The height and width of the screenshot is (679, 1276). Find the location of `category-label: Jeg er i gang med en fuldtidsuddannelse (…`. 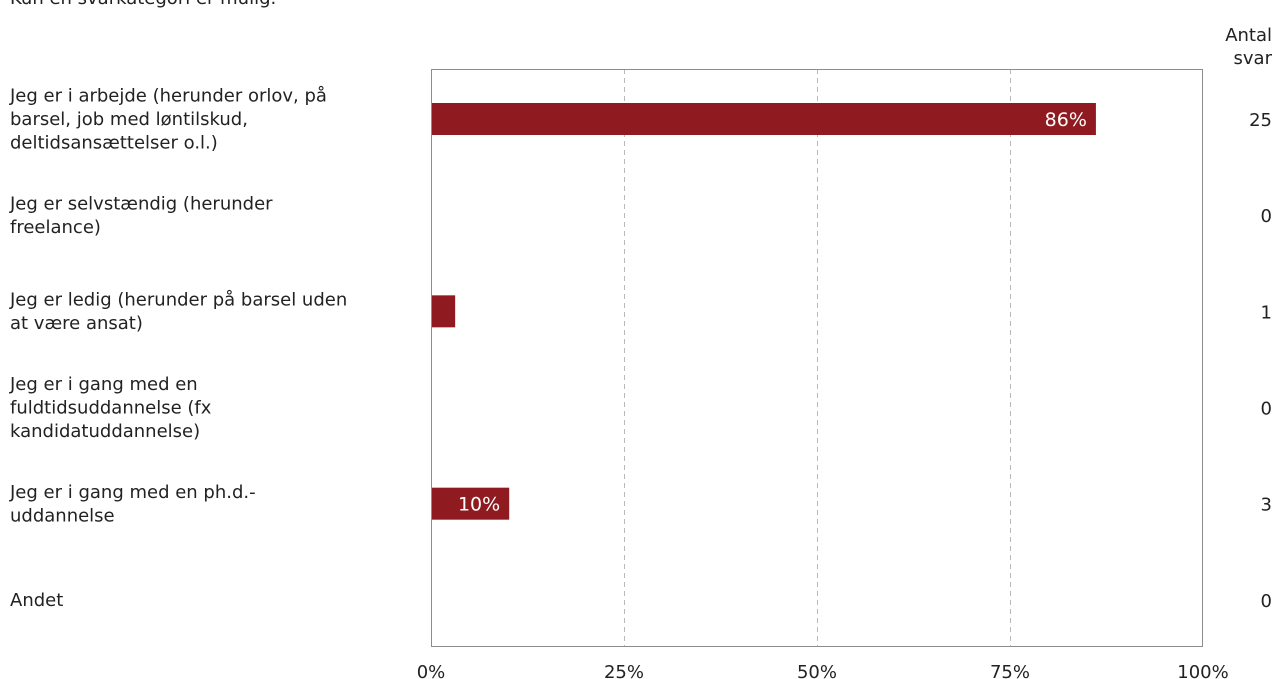

category-label: Jeg er i gang med en fuldtidsuddannelse (… is located at coordinates (110, 408).